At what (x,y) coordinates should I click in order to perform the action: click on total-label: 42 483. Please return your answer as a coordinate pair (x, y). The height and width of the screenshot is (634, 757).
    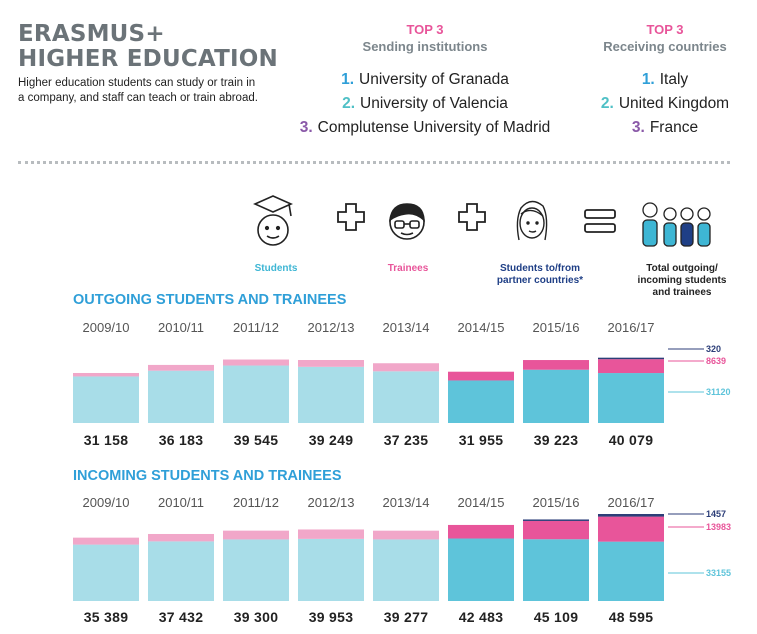
    Looking at the image, I should click on (481, 617).